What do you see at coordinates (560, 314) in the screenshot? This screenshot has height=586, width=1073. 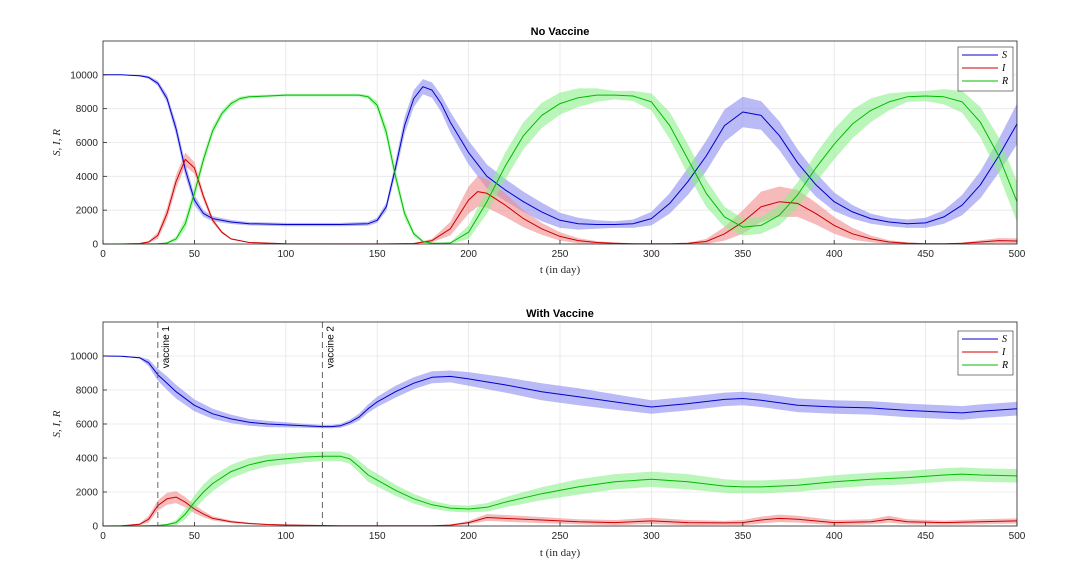 I see `chart-title: With Vaccine` at bounding box center [560, 314].